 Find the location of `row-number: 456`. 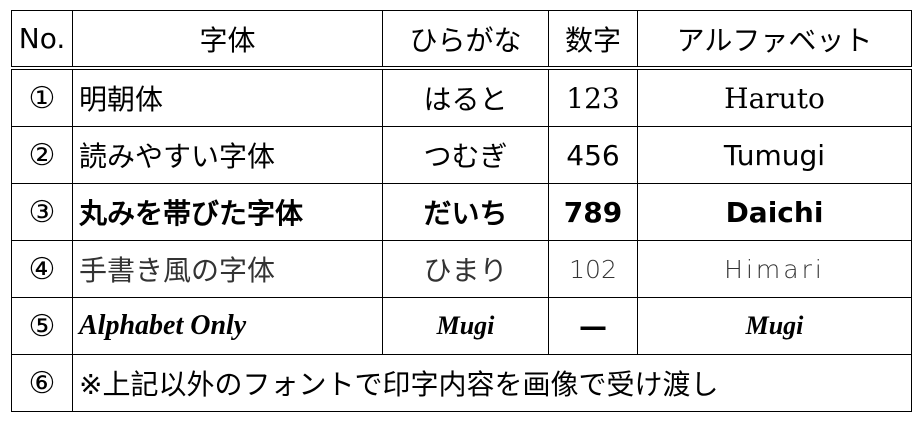

row-number: 456 is located at coordinates (593, 155).